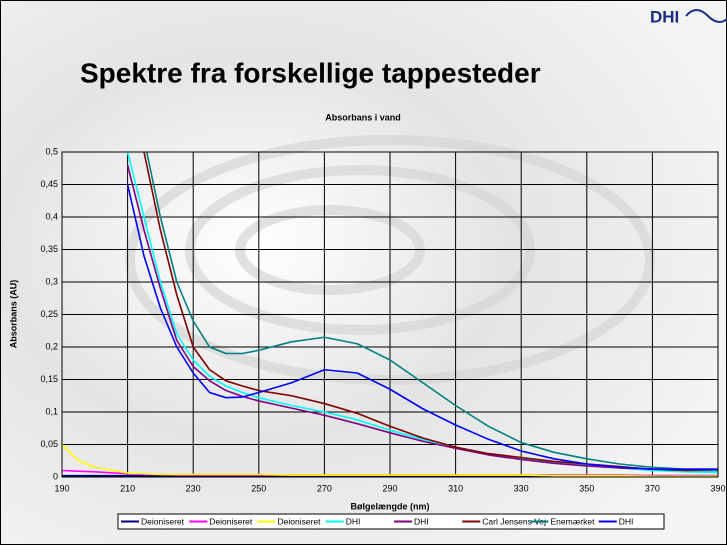 This screenshot has width=727, height=550. I want to click on y-tick-label: 0,5, so click(51, 151).